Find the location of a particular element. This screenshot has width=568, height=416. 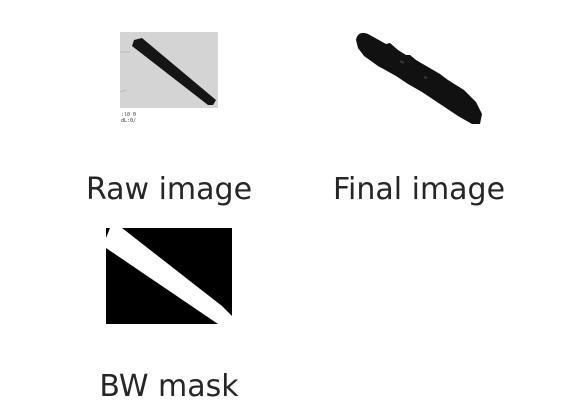

final-image is located at coordinates (419, 78).